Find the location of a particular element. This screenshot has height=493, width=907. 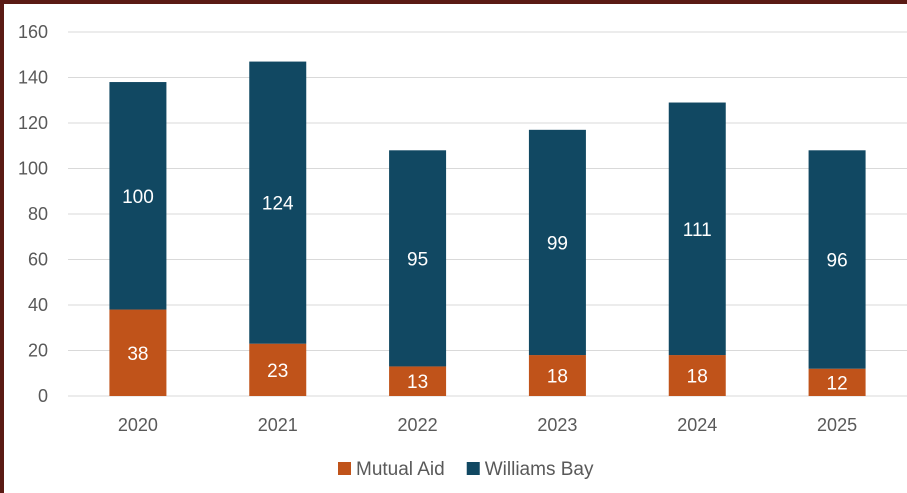

y-tick-label-60: 60 is located at coordinates (38, 260).